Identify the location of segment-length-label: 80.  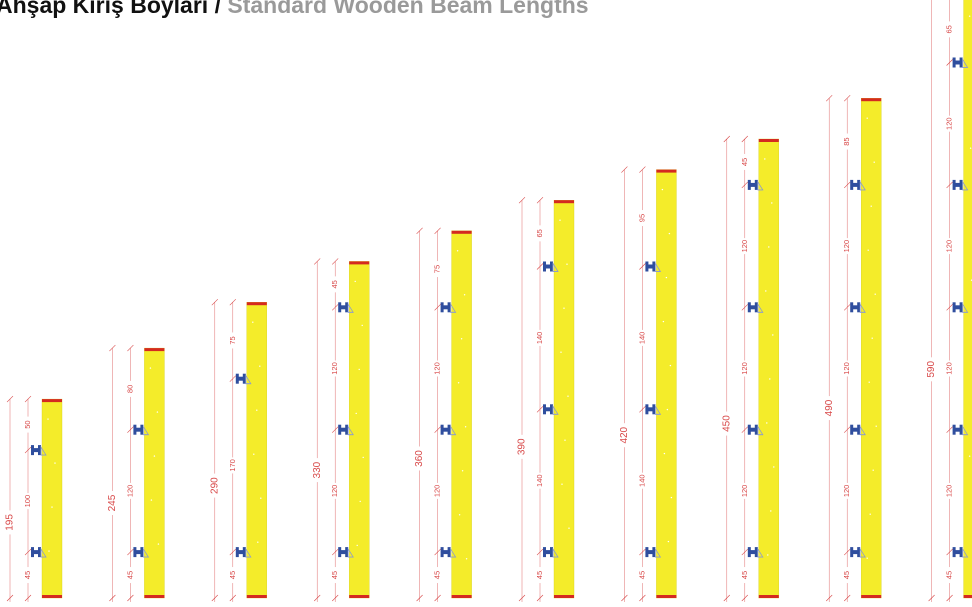
(129, 389).